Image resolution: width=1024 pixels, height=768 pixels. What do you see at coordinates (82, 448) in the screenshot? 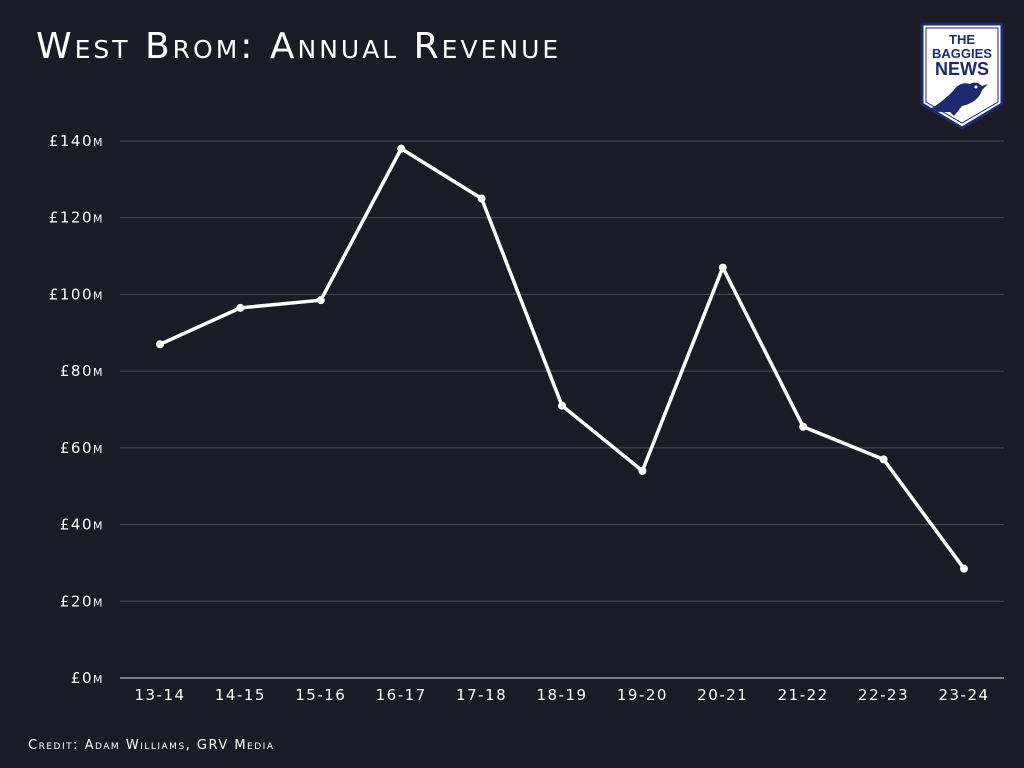
I see `y-tick-label: £60m` at bounding box center [82, 448].